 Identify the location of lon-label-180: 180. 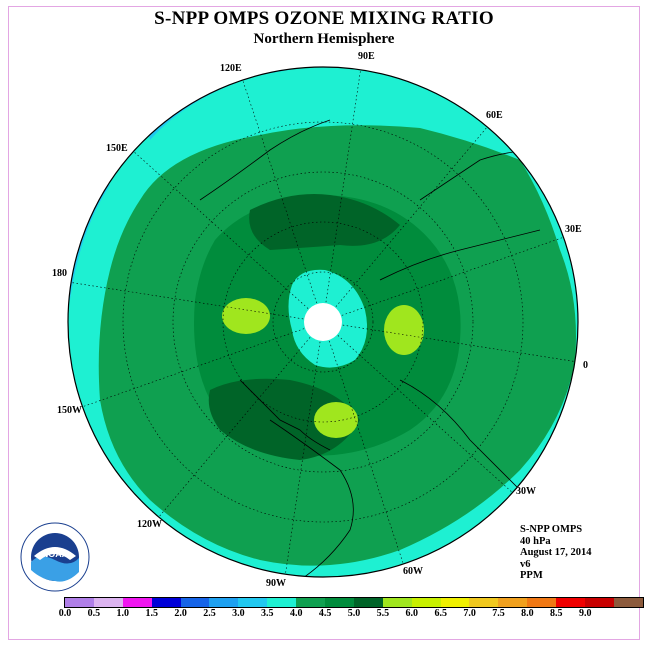
(59, 273).